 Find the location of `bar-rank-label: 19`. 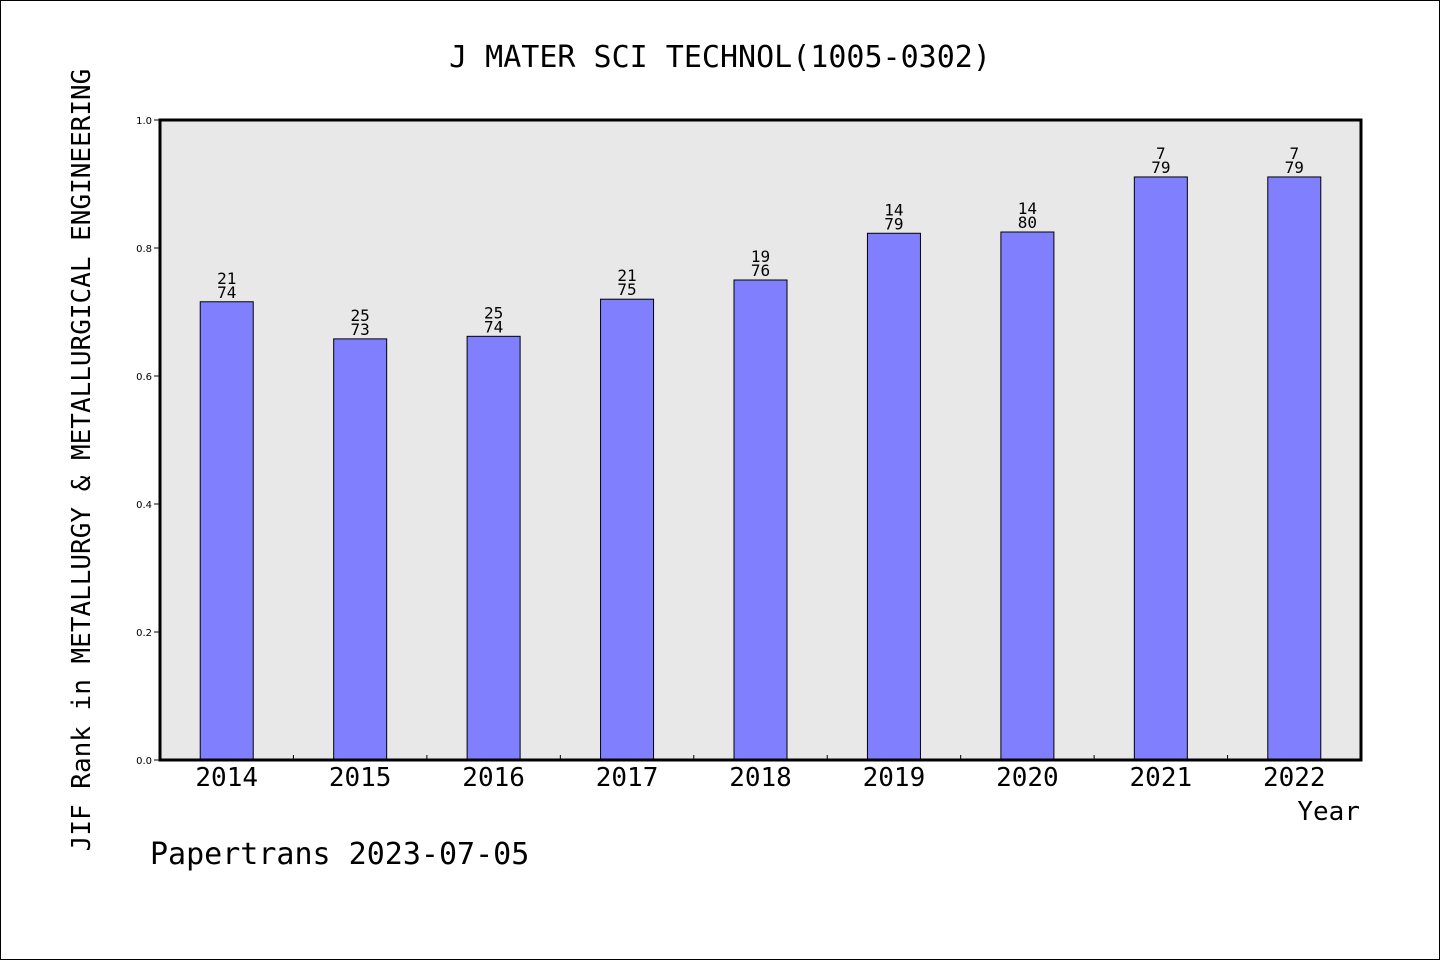

bar-rank-label: 19 is located at coordinates (760, 256).